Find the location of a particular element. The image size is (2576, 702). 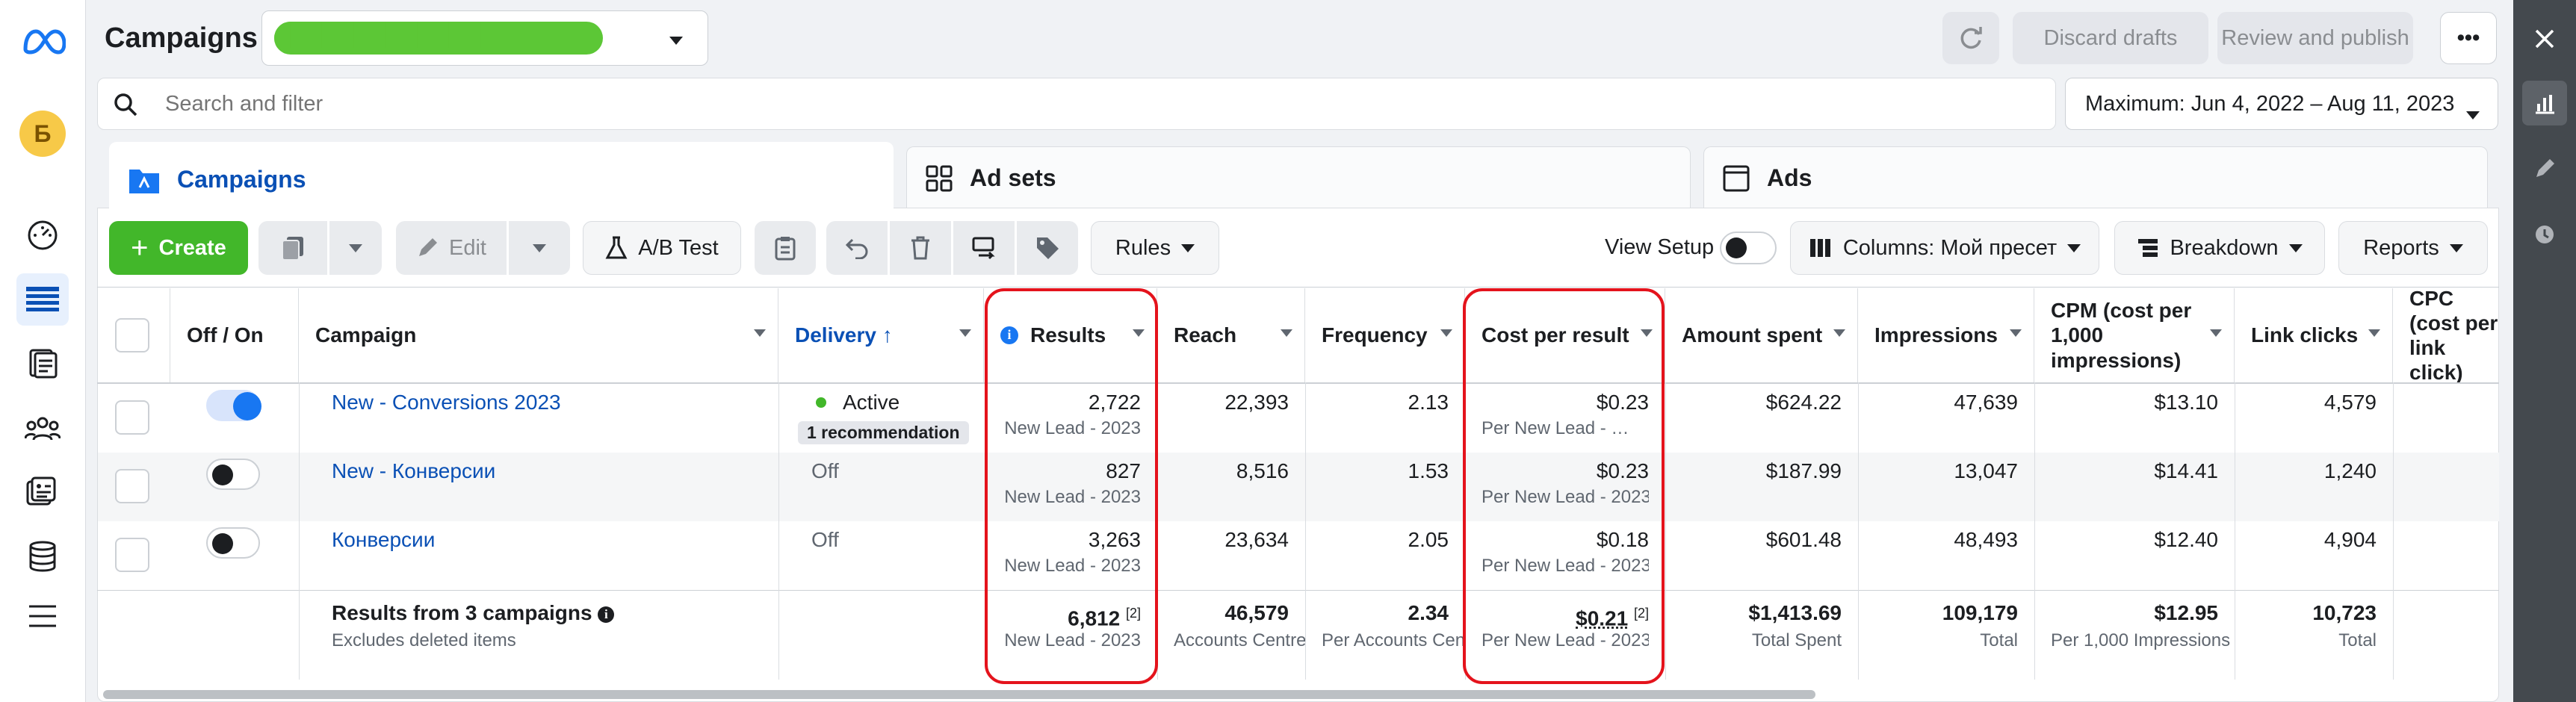

breakdown-button: Breakdown is located at coordinates (2219, 248).